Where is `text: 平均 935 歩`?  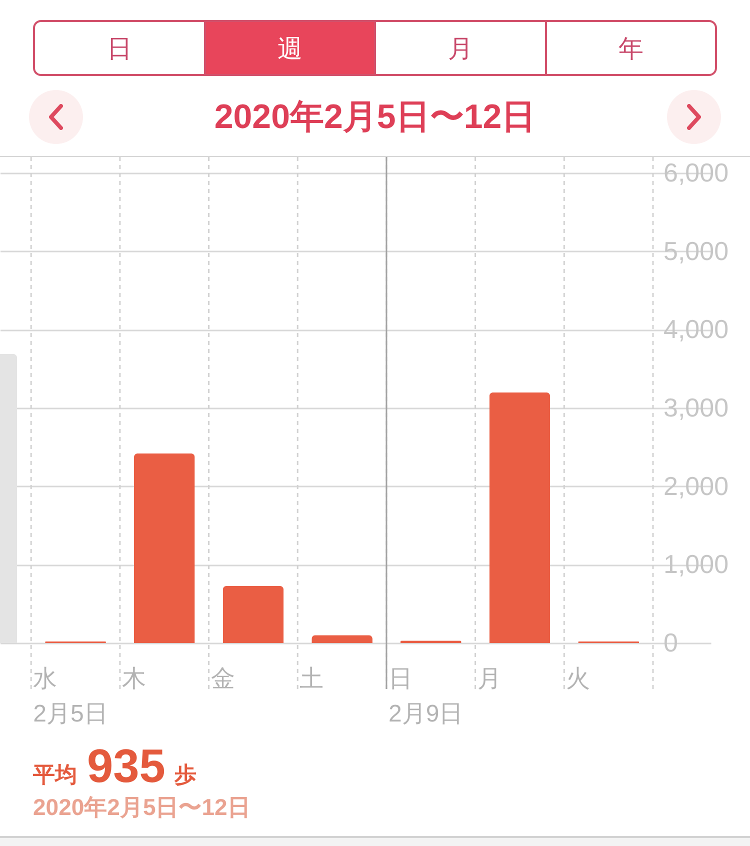
text: 平均 935 歩 is located at coordinates (114, 765).